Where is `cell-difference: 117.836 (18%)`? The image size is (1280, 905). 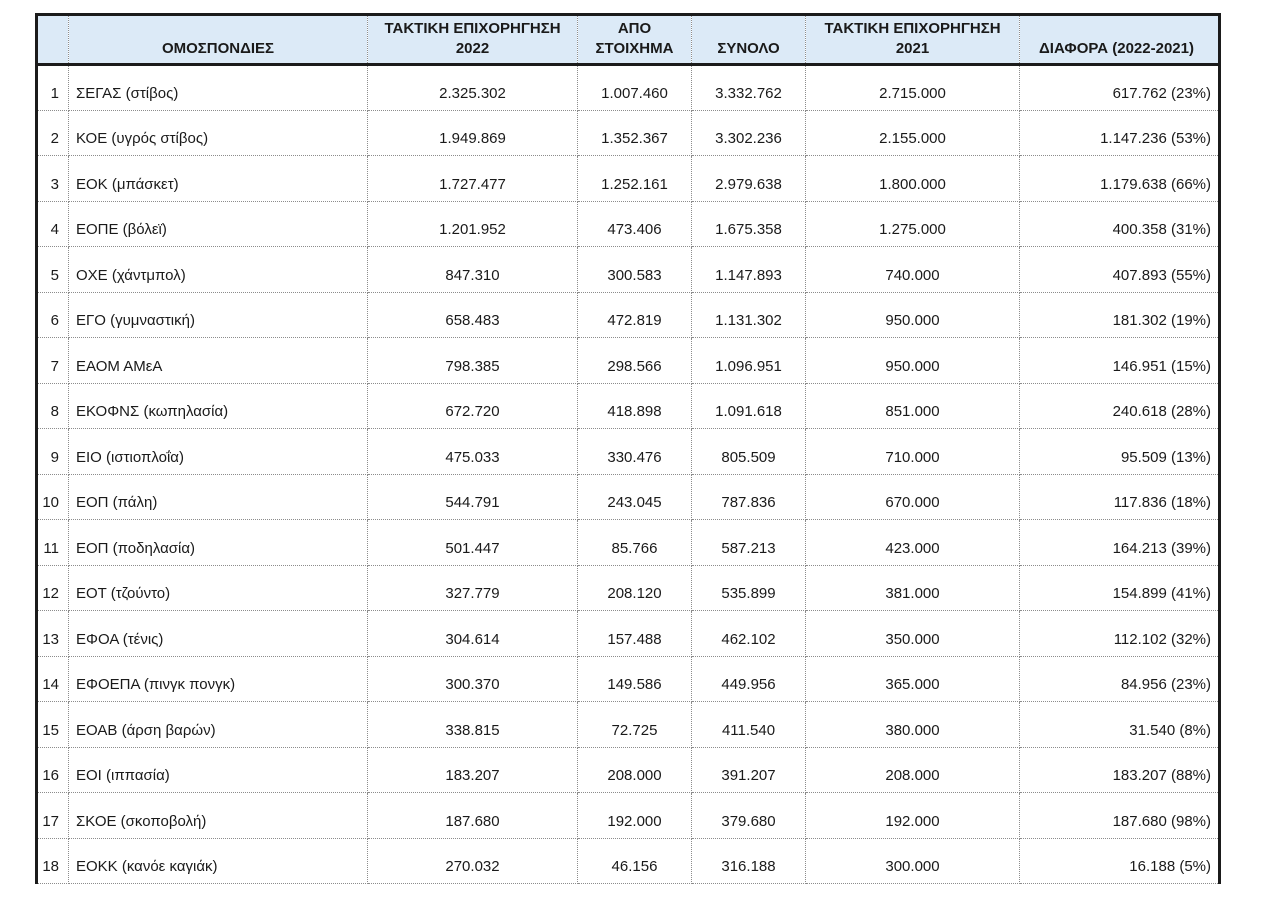 cell-difference: 117.836 (18%) is located at coordinates (1119, 496).